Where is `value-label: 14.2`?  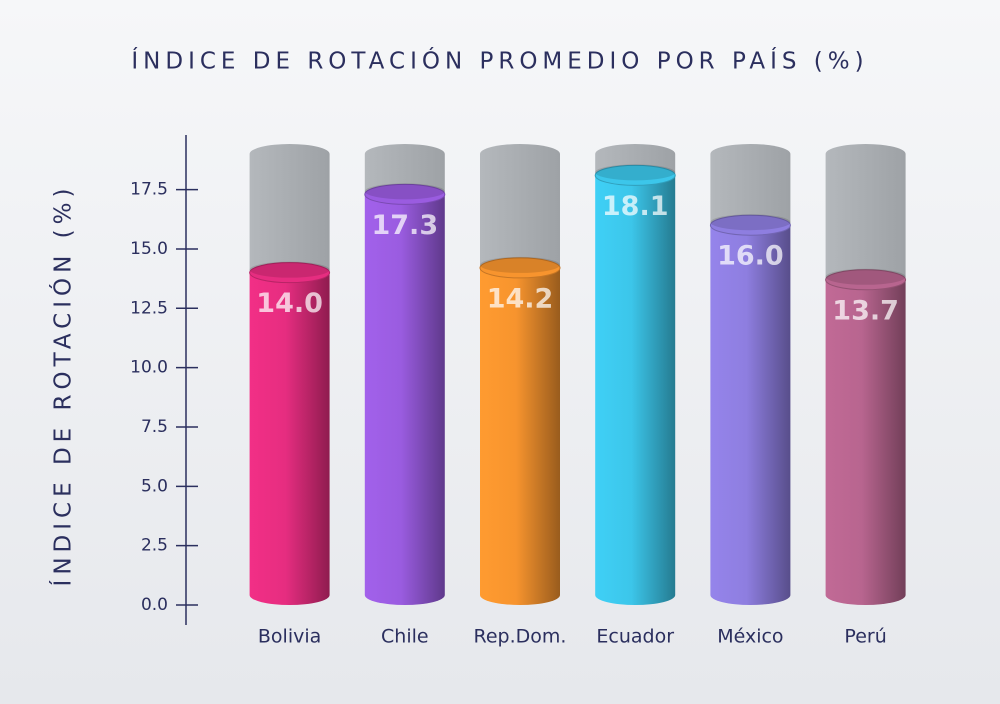
value-label: 14.2 is located at coordinates (520, 298).